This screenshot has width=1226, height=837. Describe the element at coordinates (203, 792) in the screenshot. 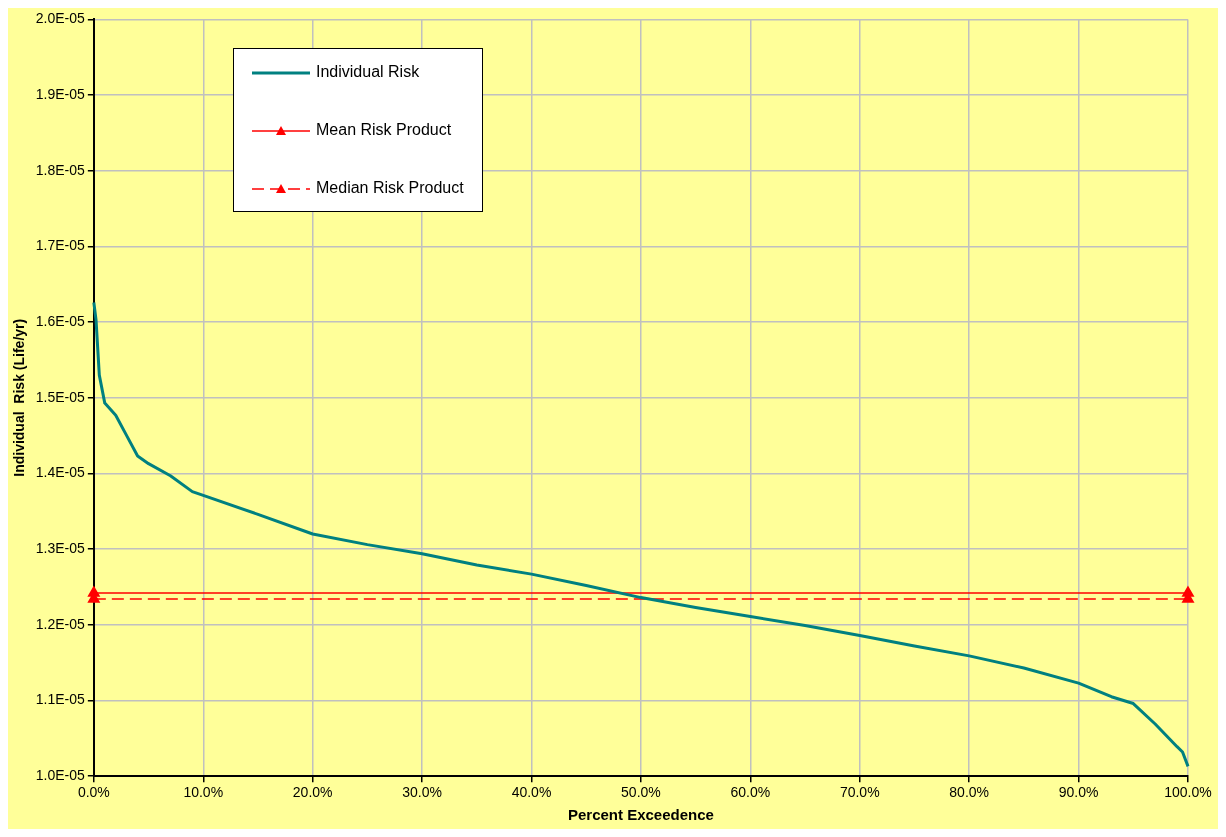

I see `x-tick-label: 10.0%` at that location.